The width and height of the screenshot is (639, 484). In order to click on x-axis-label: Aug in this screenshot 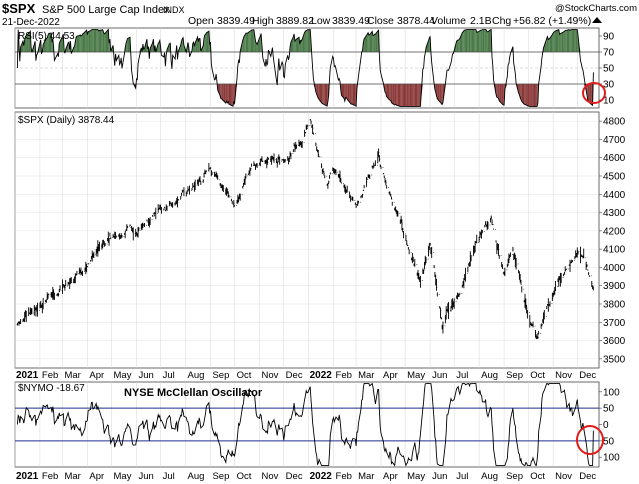, I will do `click(196, 476)`.